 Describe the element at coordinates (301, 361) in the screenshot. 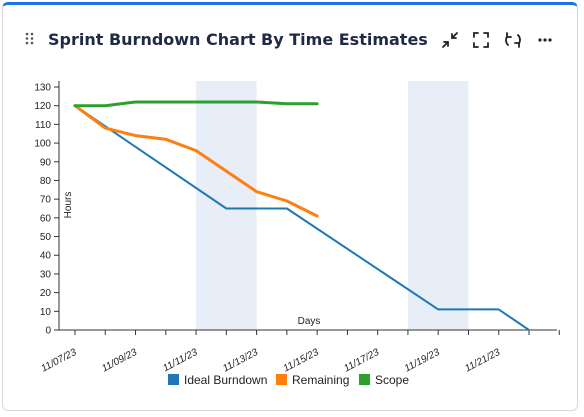

I see `x-tick-label: 11/15/23` at that location.